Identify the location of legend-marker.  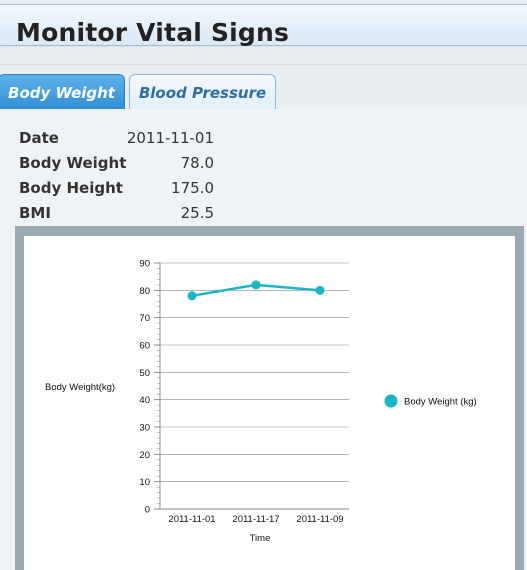
(391, 401).